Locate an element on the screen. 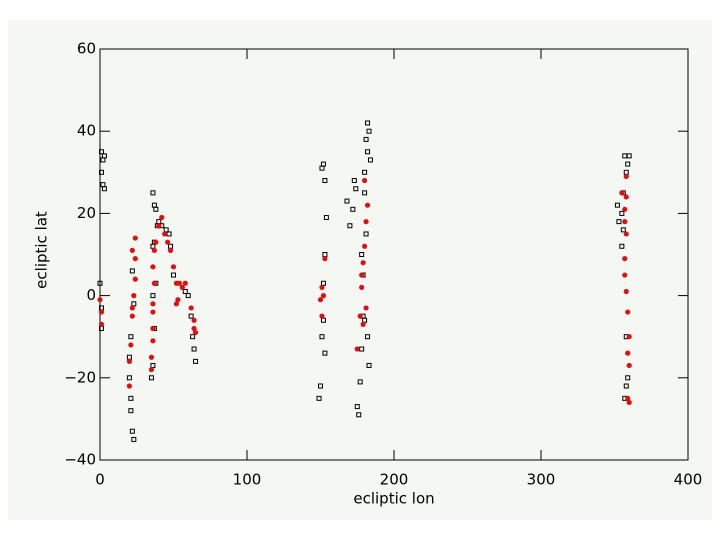 This screenshot has width=720, height=540. x-tick-label: 200 is located at coordinates (394, 480).